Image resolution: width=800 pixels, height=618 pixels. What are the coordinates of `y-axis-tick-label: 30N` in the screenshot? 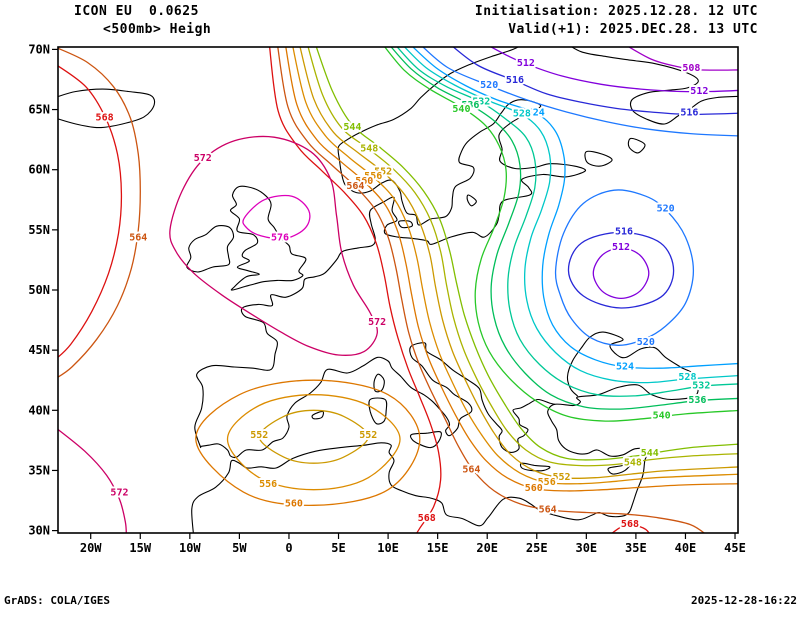 It's located at (39, 531).